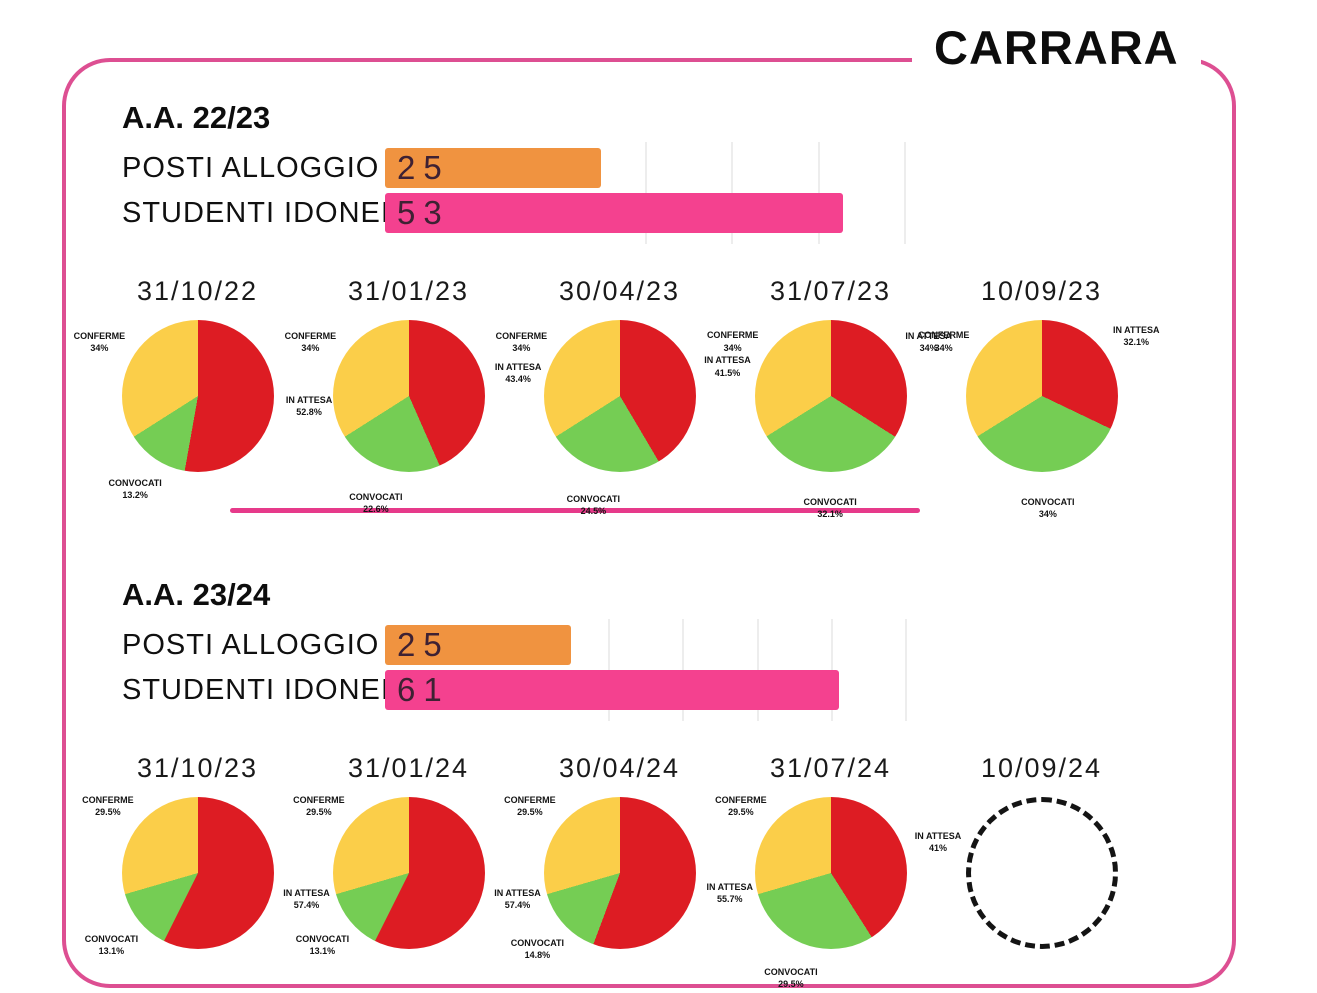  I want to click on bar-chart: POSTI ALLOGGIO 25 STUDENTI IDONEI 61, so click(528, 670).